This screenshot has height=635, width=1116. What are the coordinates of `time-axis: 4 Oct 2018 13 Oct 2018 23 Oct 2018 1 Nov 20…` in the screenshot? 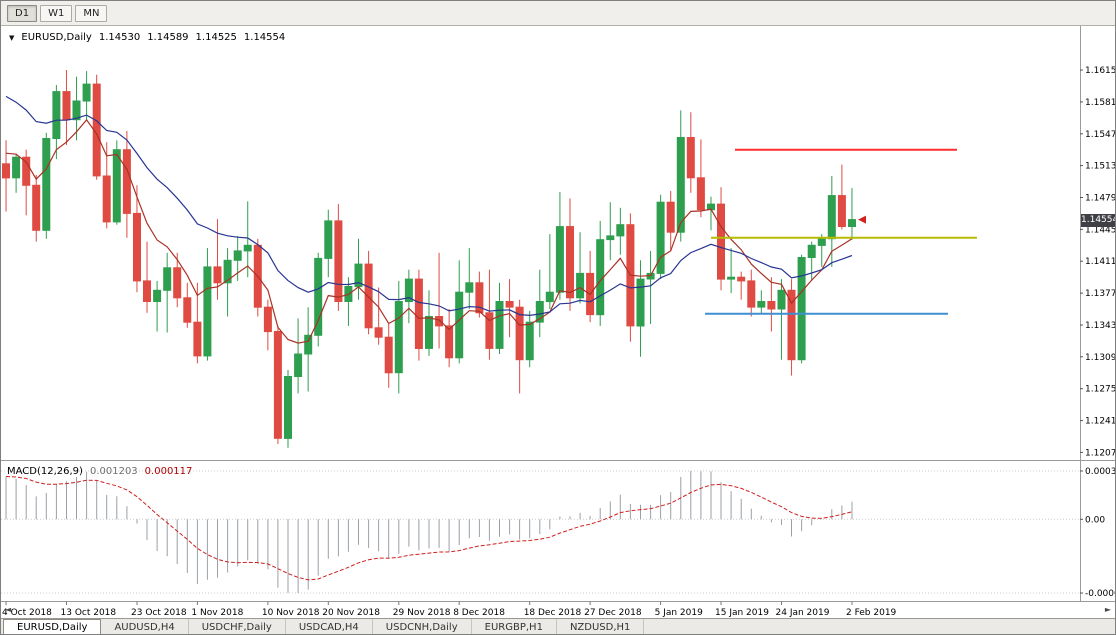 It's located at (449, 610).